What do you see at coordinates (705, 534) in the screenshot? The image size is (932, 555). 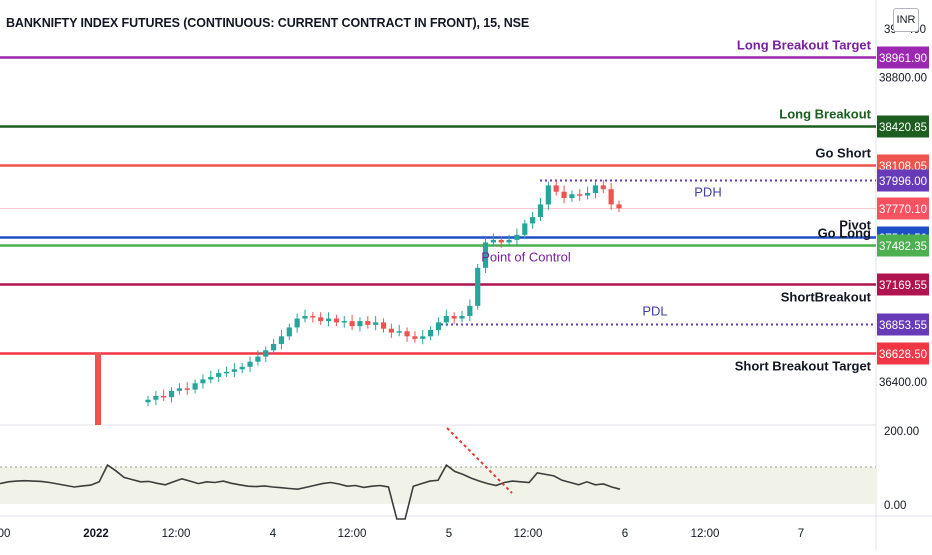 I see `time-label-8: 12:00` at bounding box center [705, 534].